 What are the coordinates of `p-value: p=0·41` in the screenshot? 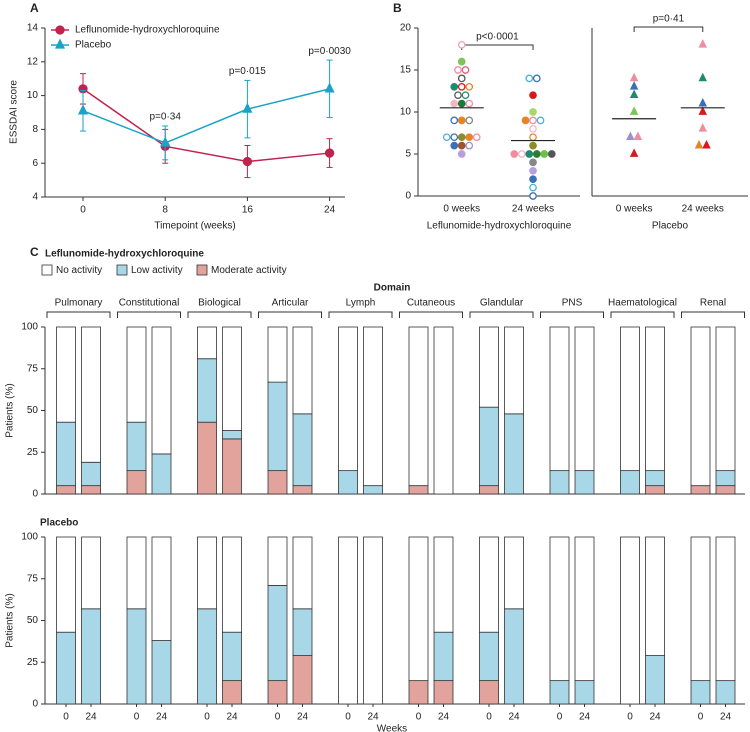 It's located at (669, 19).